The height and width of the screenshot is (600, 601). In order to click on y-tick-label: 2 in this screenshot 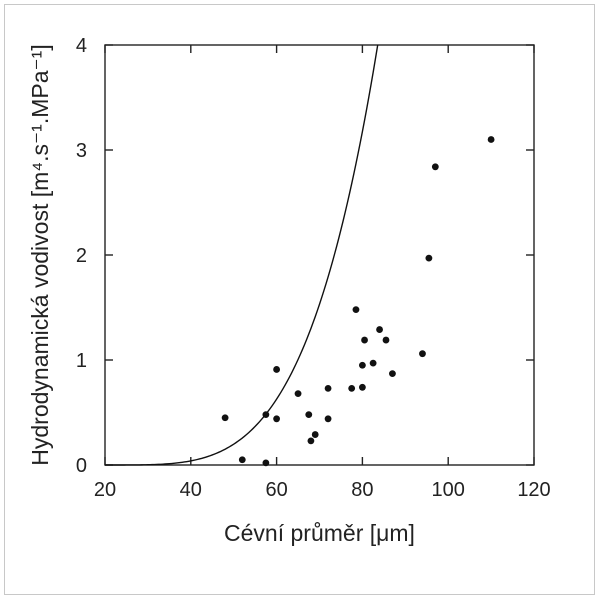, I will do `click(81, 256)`.